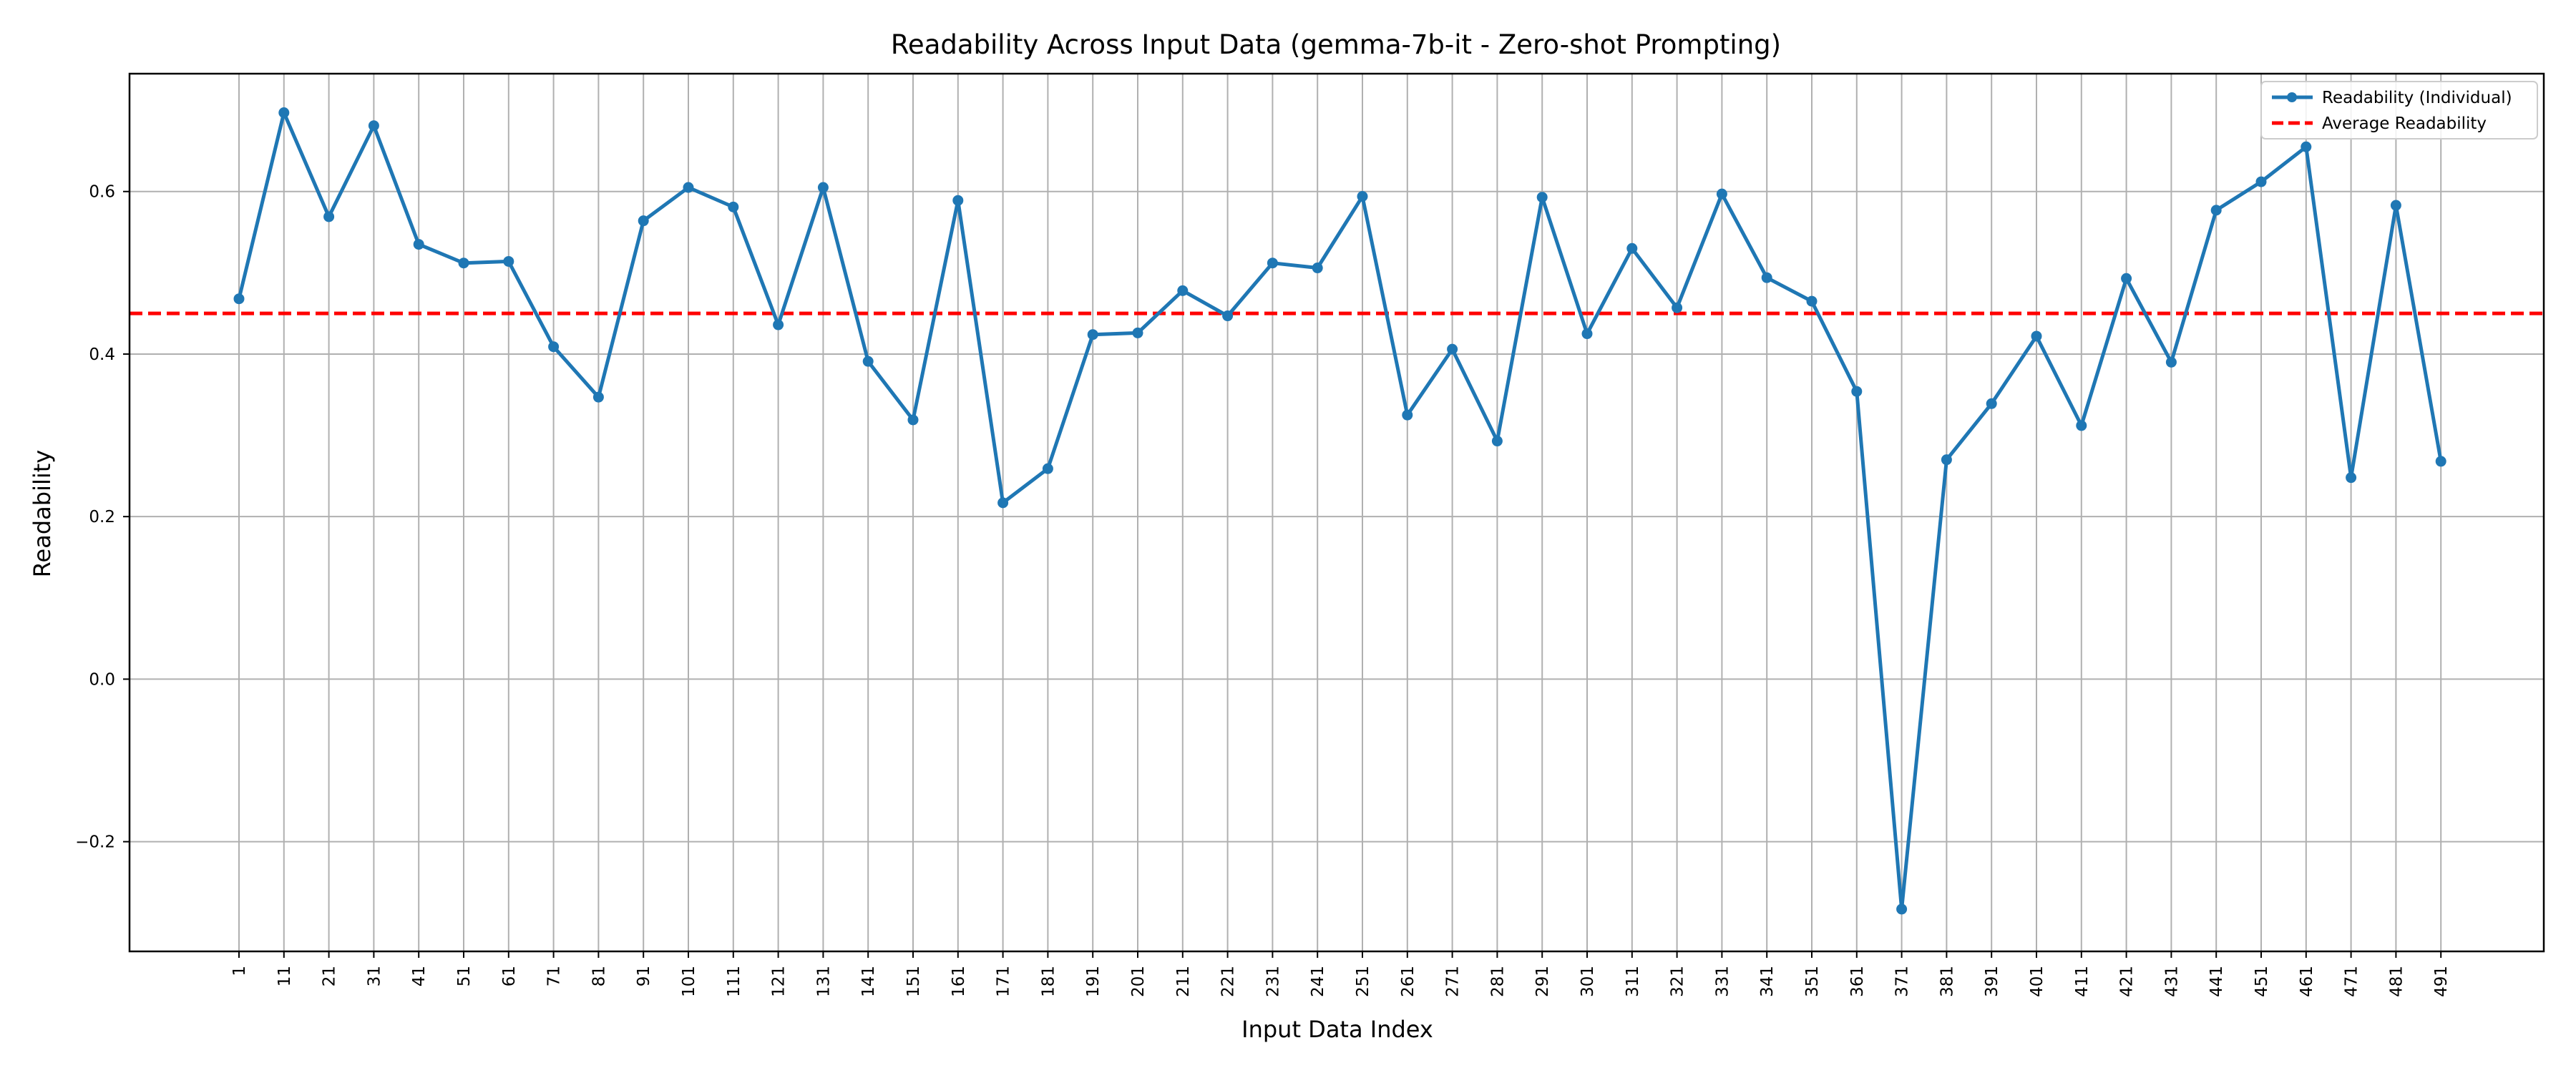 This screenshot has width=2576, height=1073. I want to click on x-tick-label: 281, so click(1497, 981).